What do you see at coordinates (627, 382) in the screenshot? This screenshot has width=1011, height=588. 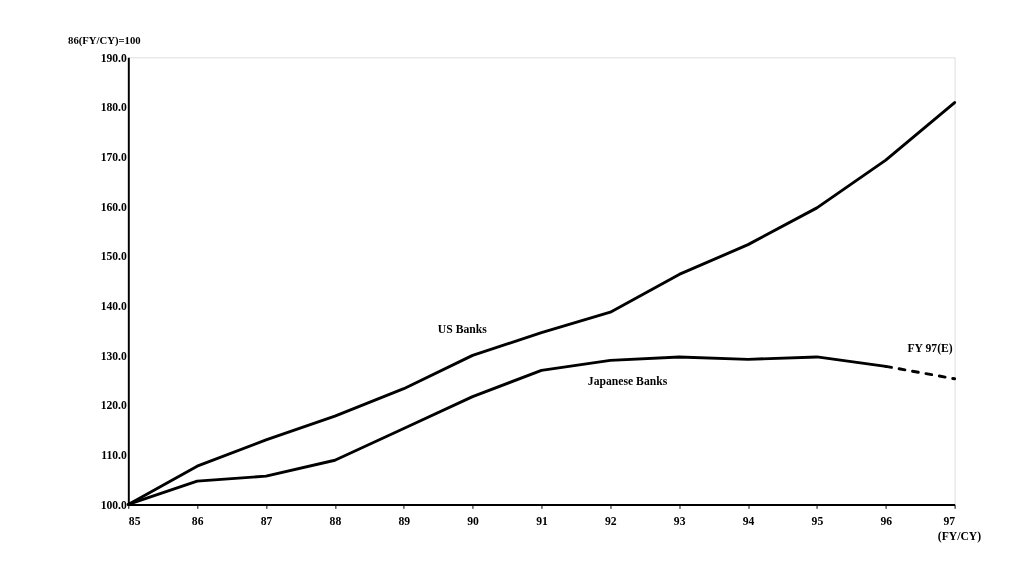 I see `series-label: Japanese Banks` at bounding box center [627, 382].